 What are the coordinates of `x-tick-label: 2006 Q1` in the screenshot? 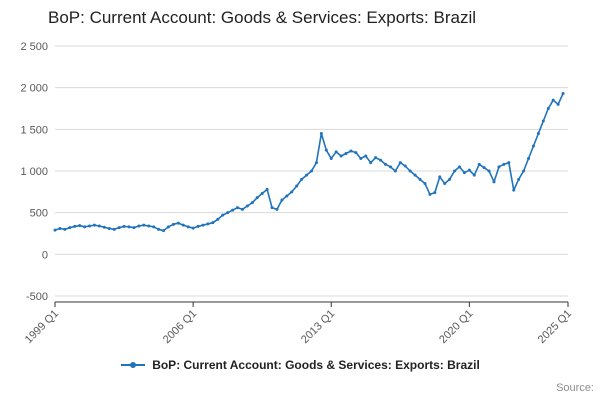 It's located at (180, 327).